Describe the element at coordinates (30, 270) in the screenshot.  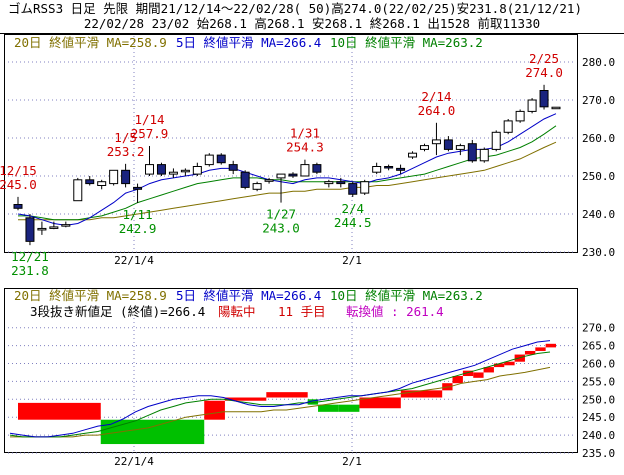
I see `annotation-value: 231.8` at that location.